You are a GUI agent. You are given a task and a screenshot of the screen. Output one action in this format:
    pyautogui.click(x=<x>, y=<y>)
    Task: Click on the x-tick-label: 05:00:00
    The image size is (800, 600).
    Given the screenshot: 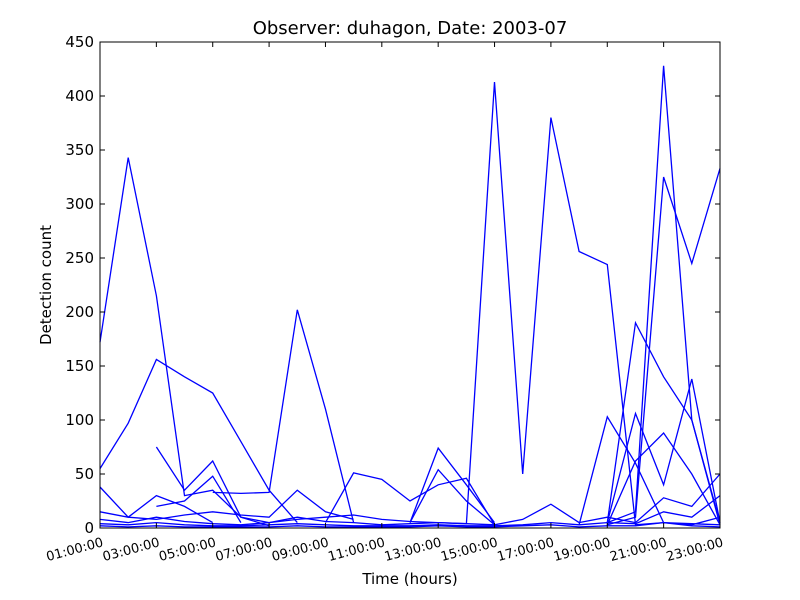 What is the action you would take?
    pyautogui.click(x=187, y=550)
    